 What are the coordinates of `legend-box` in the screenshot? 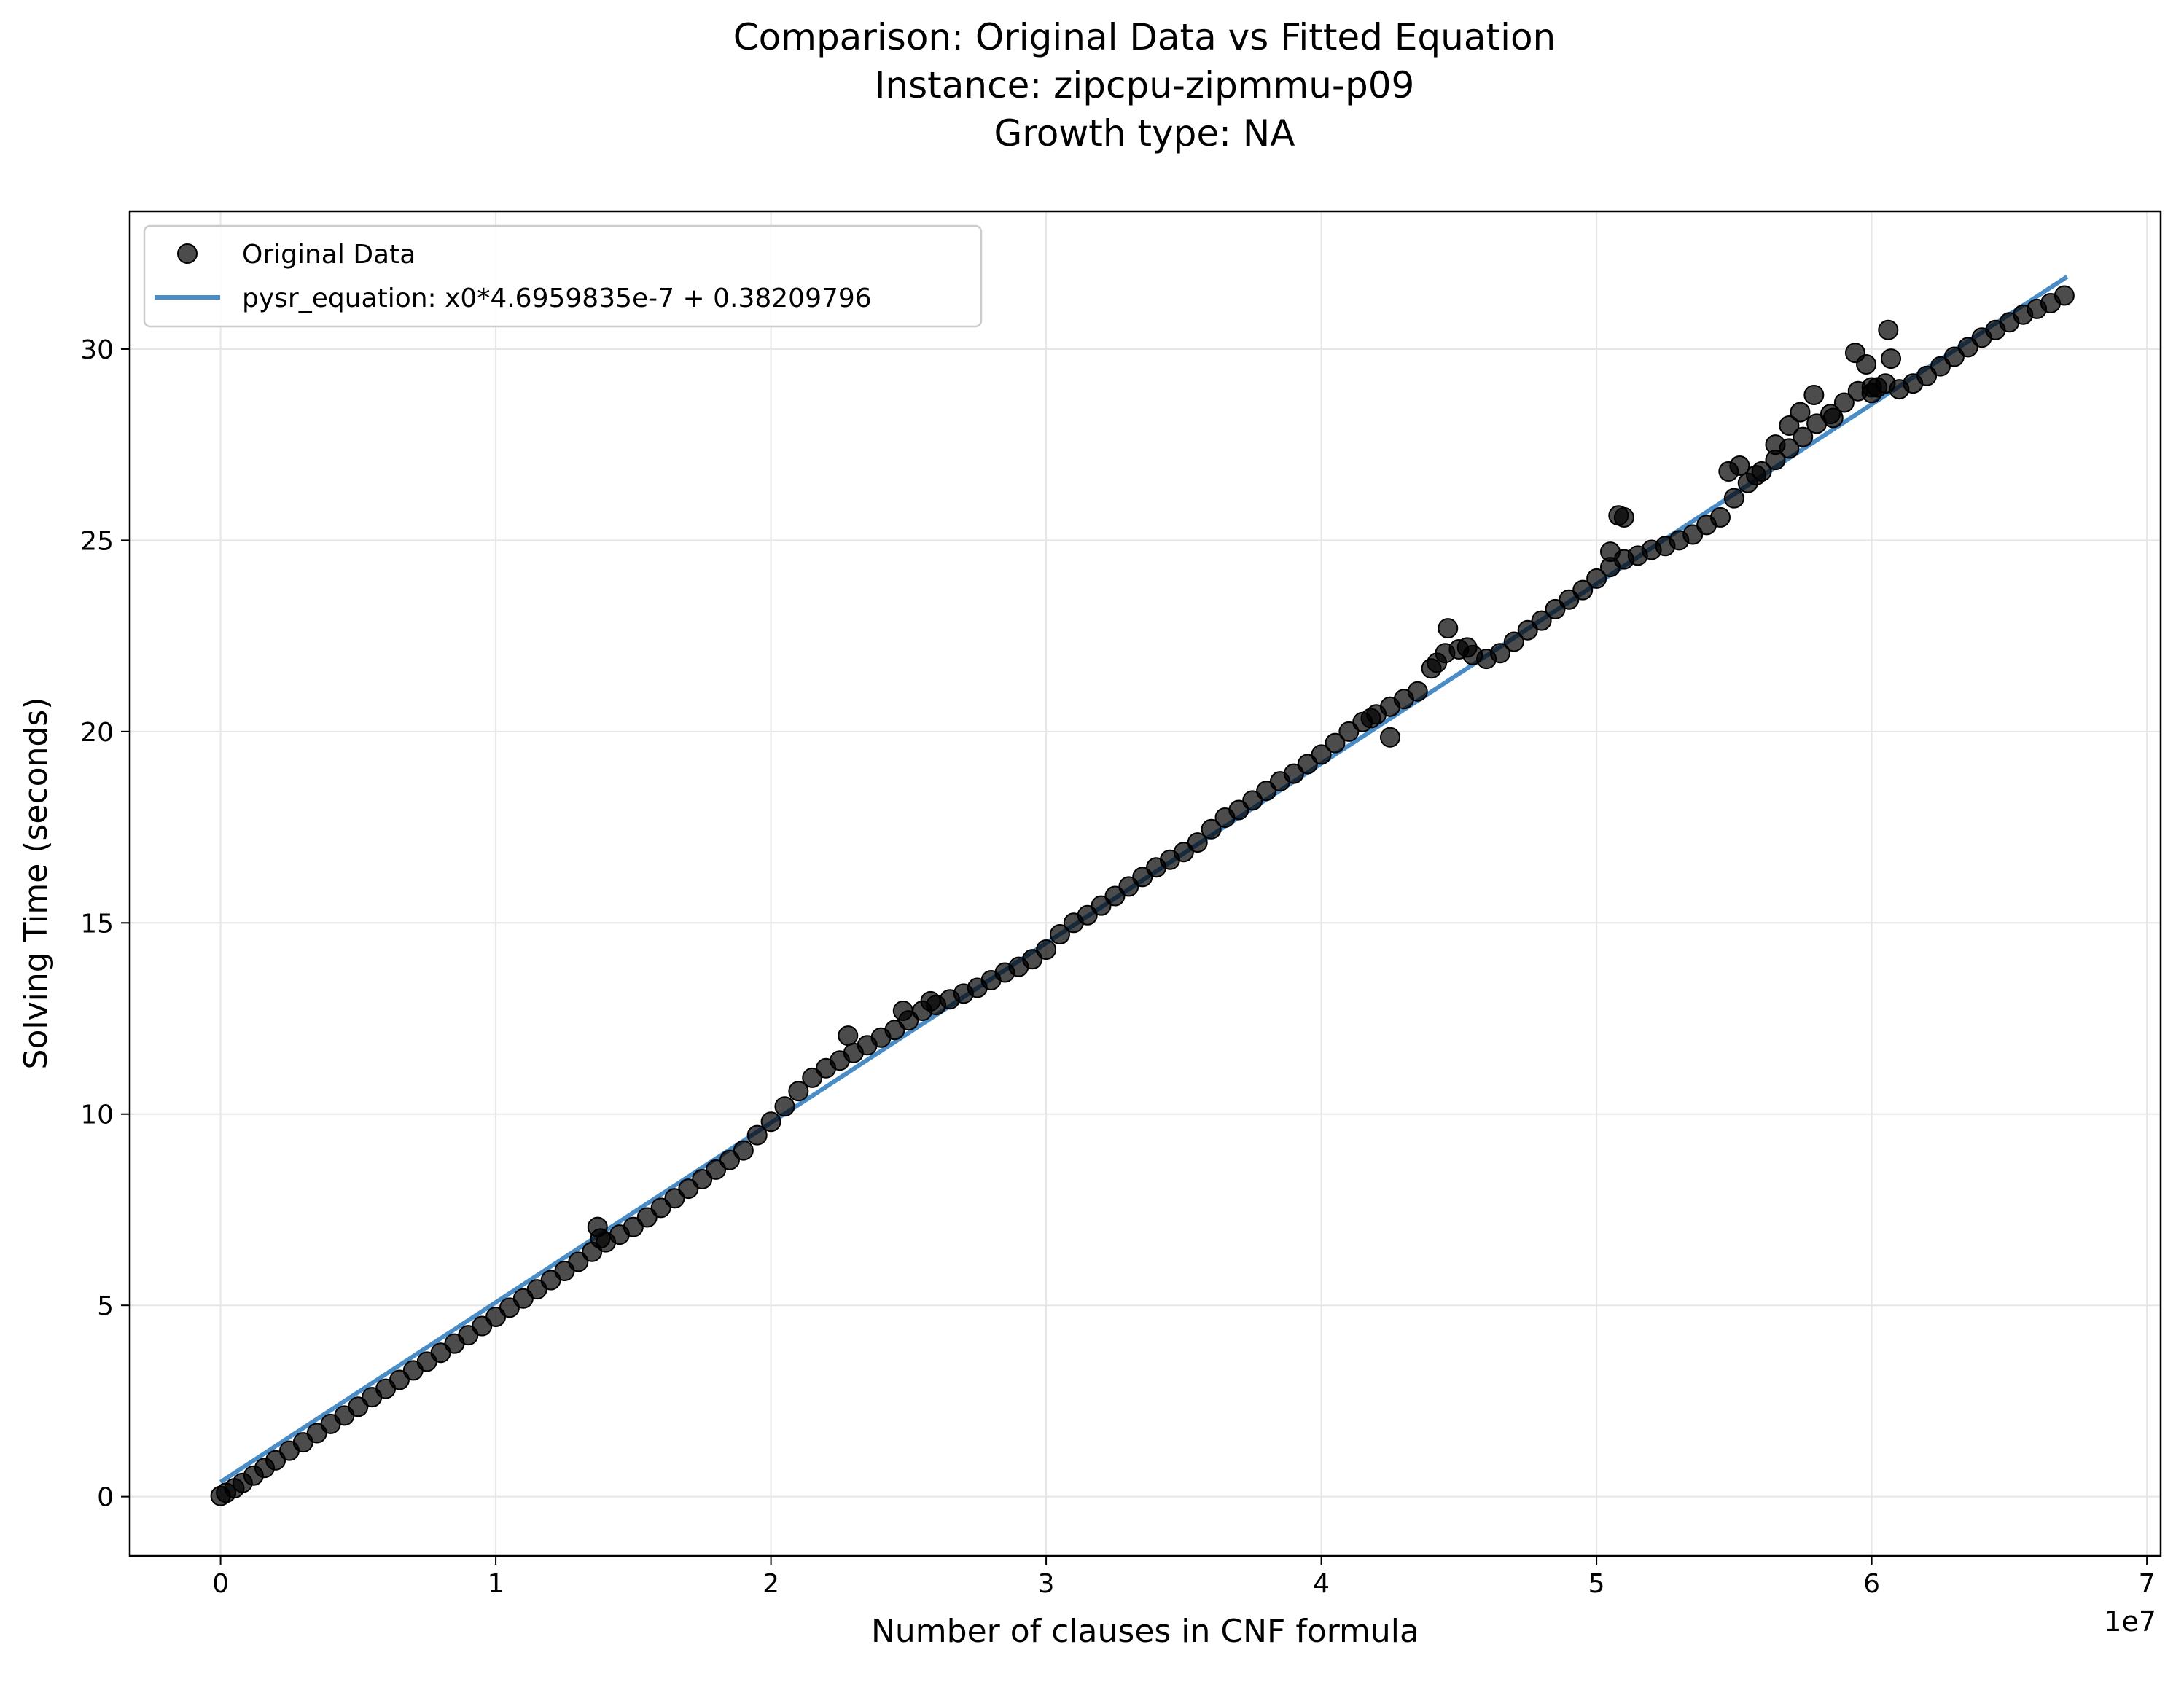 It's located at (563, 276).